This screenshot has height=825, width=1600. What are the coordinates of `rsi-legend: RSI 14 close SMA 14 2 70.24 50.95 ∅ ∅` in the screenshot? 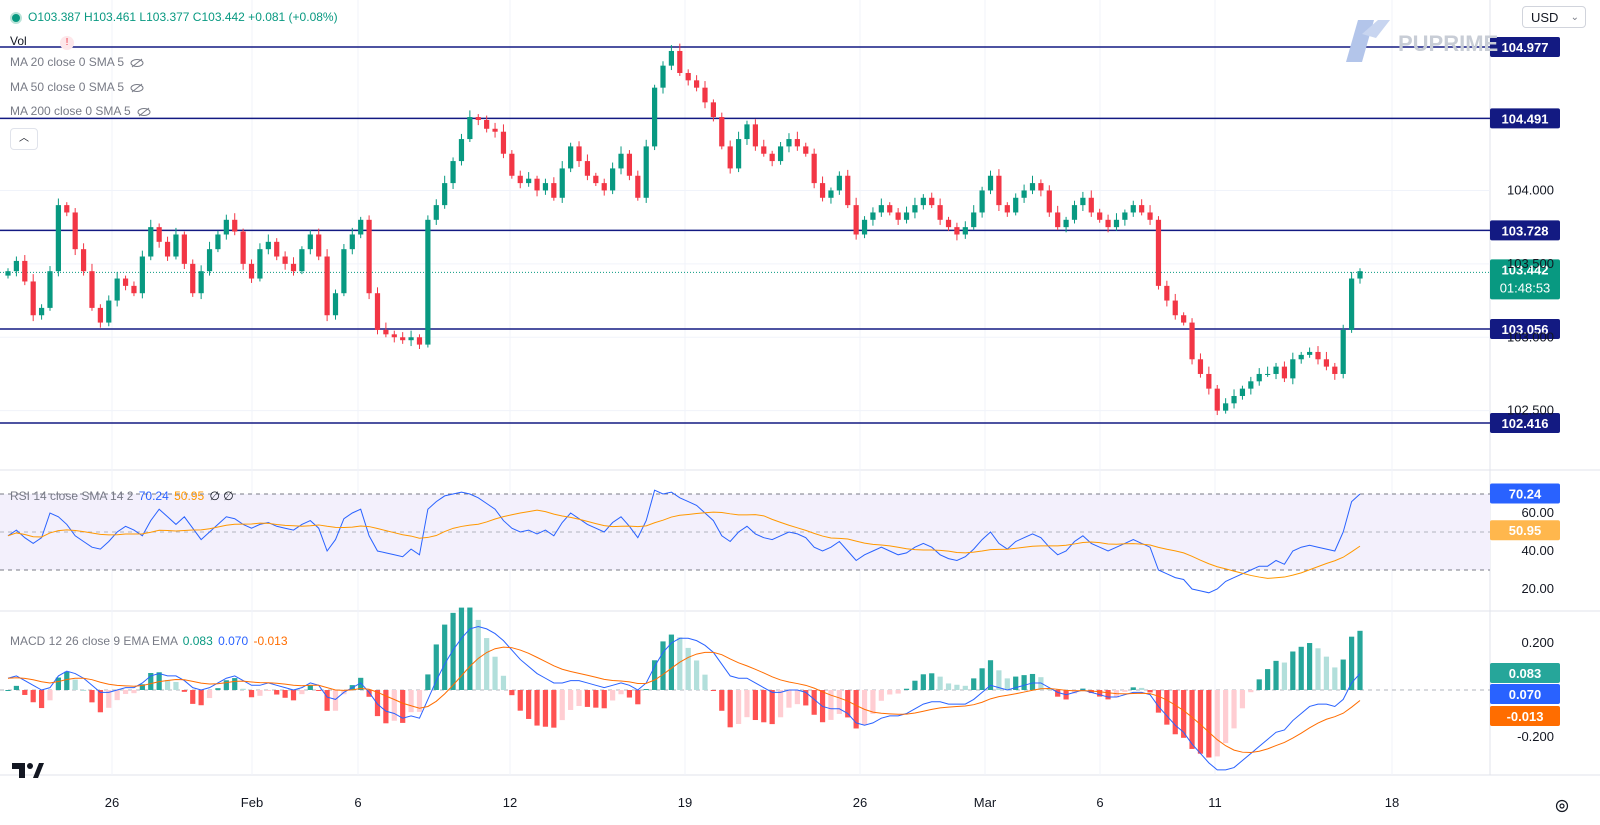 It's located at (122, 496).